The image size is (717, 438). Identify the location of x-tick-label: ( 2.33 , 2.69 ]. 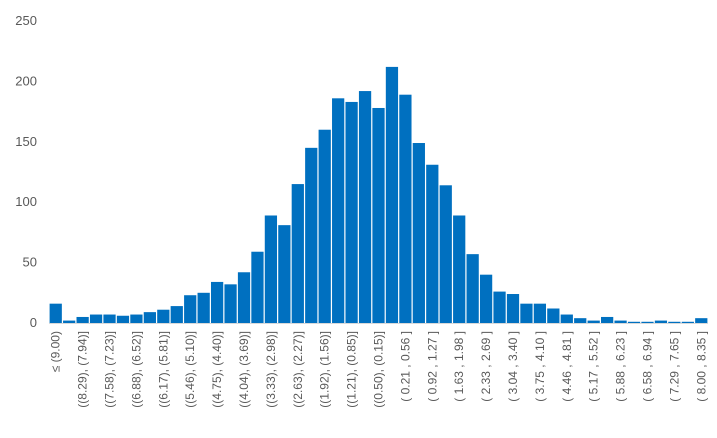
(486, 366).